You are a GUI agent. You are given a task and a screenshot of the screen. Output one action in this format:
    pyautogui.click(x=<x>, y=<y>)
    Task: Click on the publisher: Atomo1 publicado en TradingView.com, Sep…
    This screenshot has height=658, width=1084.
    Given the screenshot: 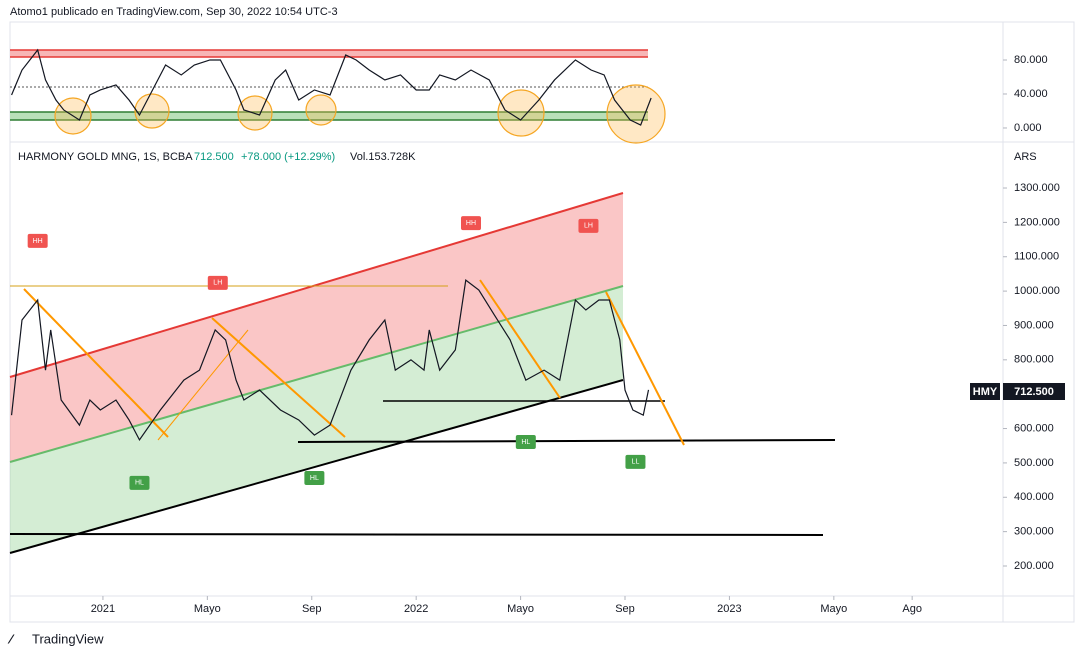 What is the action you would take?
    pyautogui.click(x=174, y=12)
    